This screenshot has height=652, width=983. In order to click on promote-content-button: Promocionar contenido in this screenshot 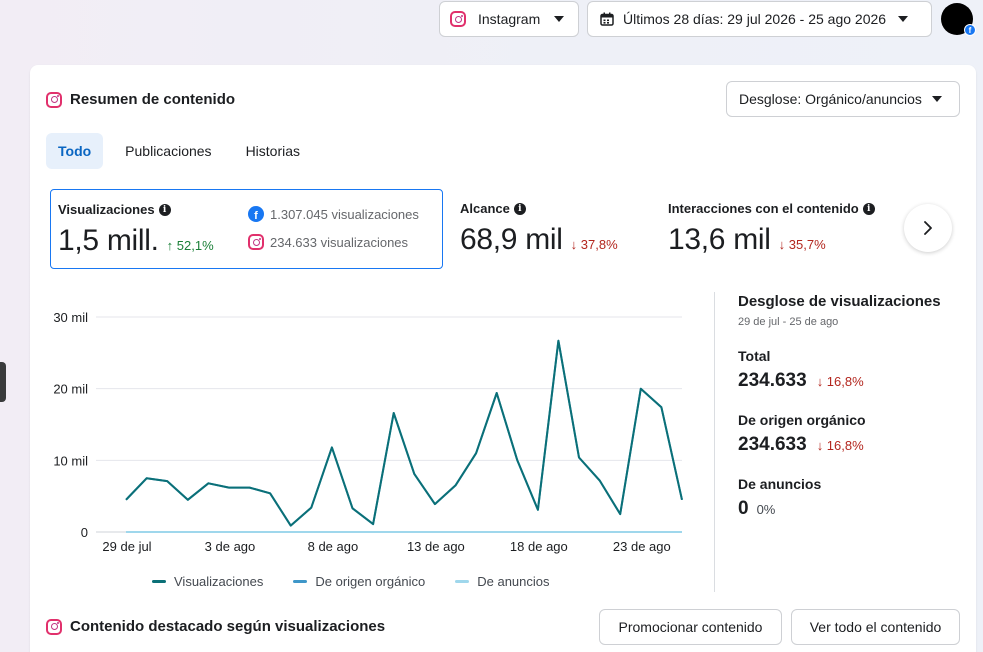, I will do `click(690, 627)`.